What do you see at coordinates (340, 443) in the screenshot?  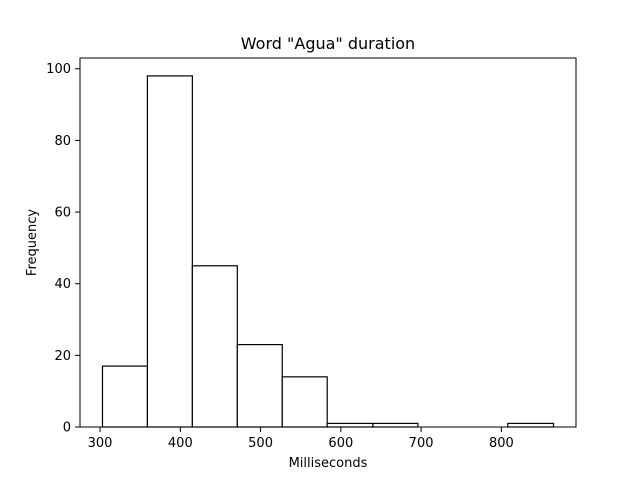 I see `x-tick-label: 600` at bounding box center [340, 443].